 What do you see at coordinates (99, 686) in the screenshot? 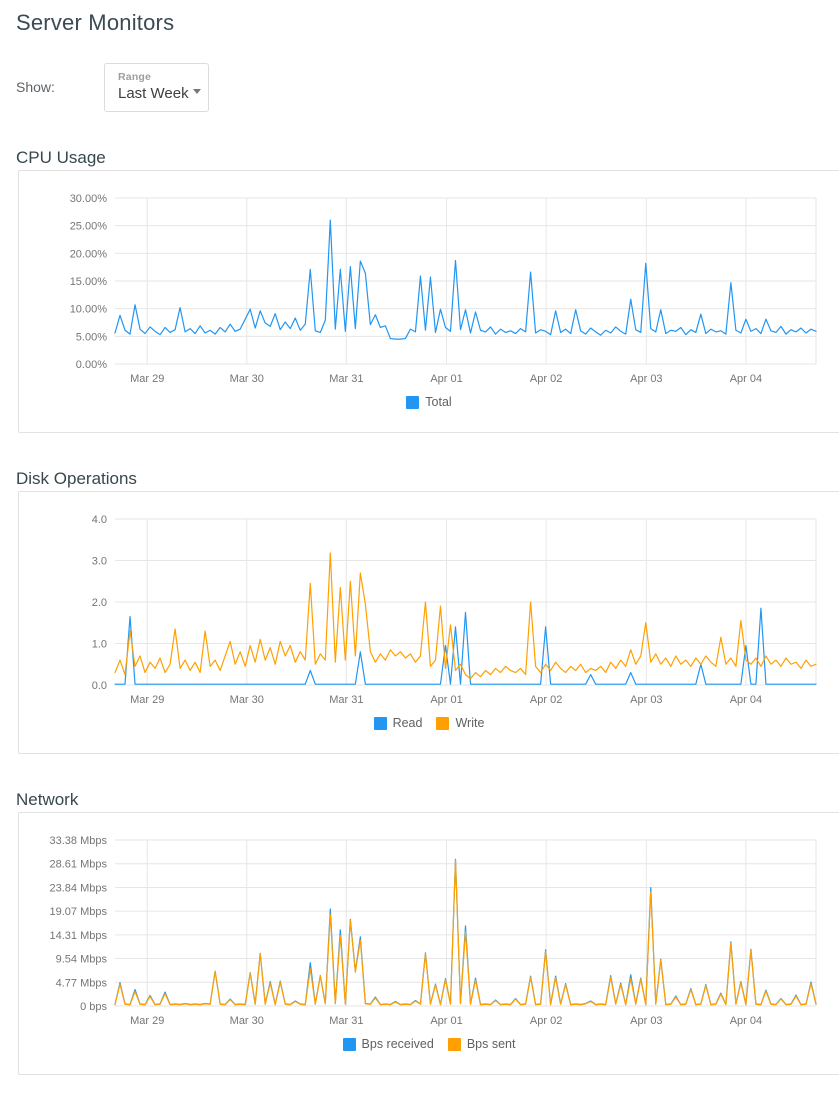
I see `svg-text: 0.0` at bounding box center [99, 686].